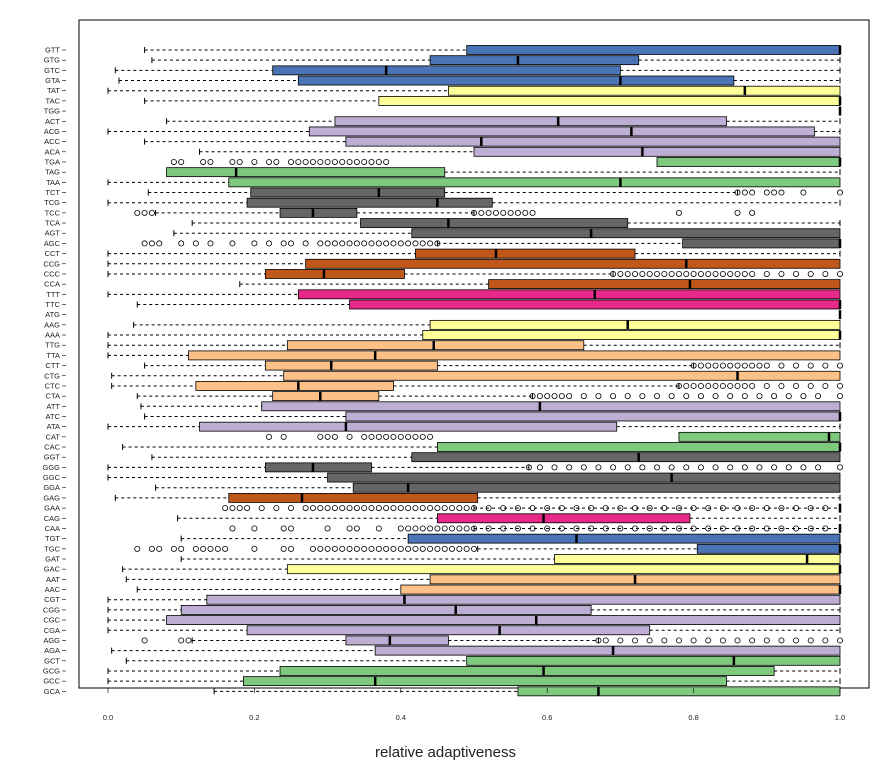 The image size is (891, 766). Describe the element at coordinates (52, 284) in the screenshot. I see `y-tick-label: CCA` at that location.